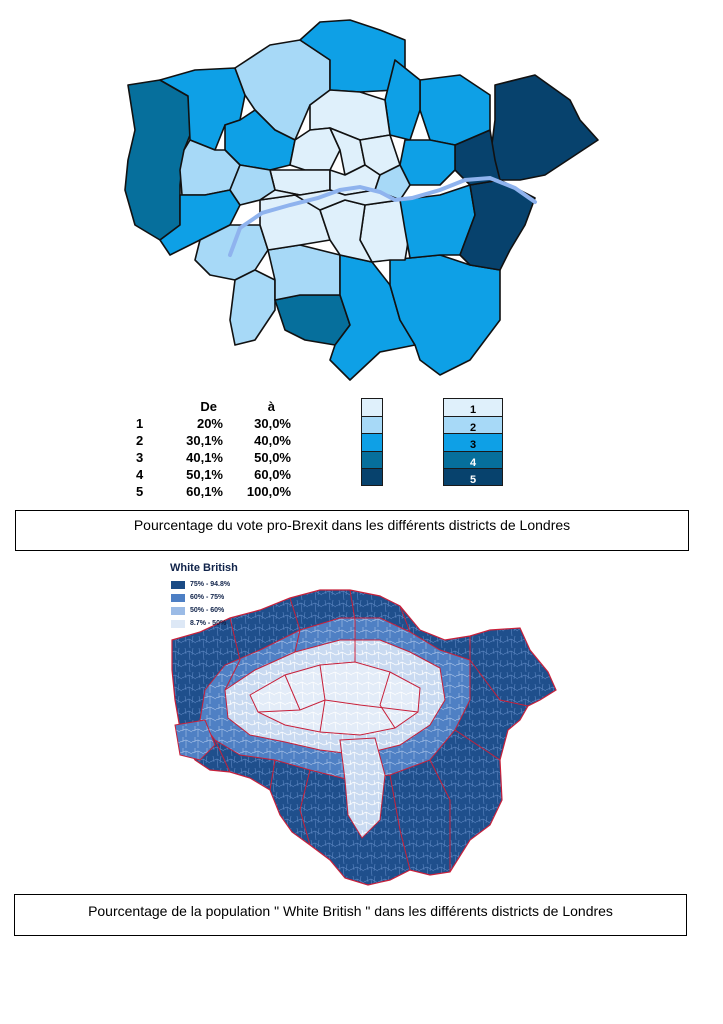 The height and width of the screenshot is (1024, 723). Describe the element at coordinates (272, 423) in the screenshot. I see `legend-row-to: 30,0%` at that location.